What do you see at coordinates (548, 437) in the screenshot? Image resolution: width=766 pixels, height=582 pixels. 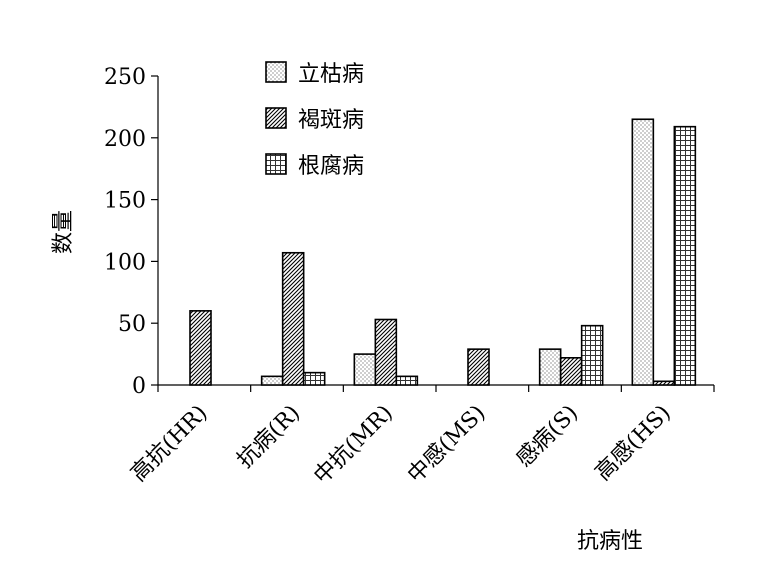 I see `category-label: 感病(S)` at bounding box center [548, 437].